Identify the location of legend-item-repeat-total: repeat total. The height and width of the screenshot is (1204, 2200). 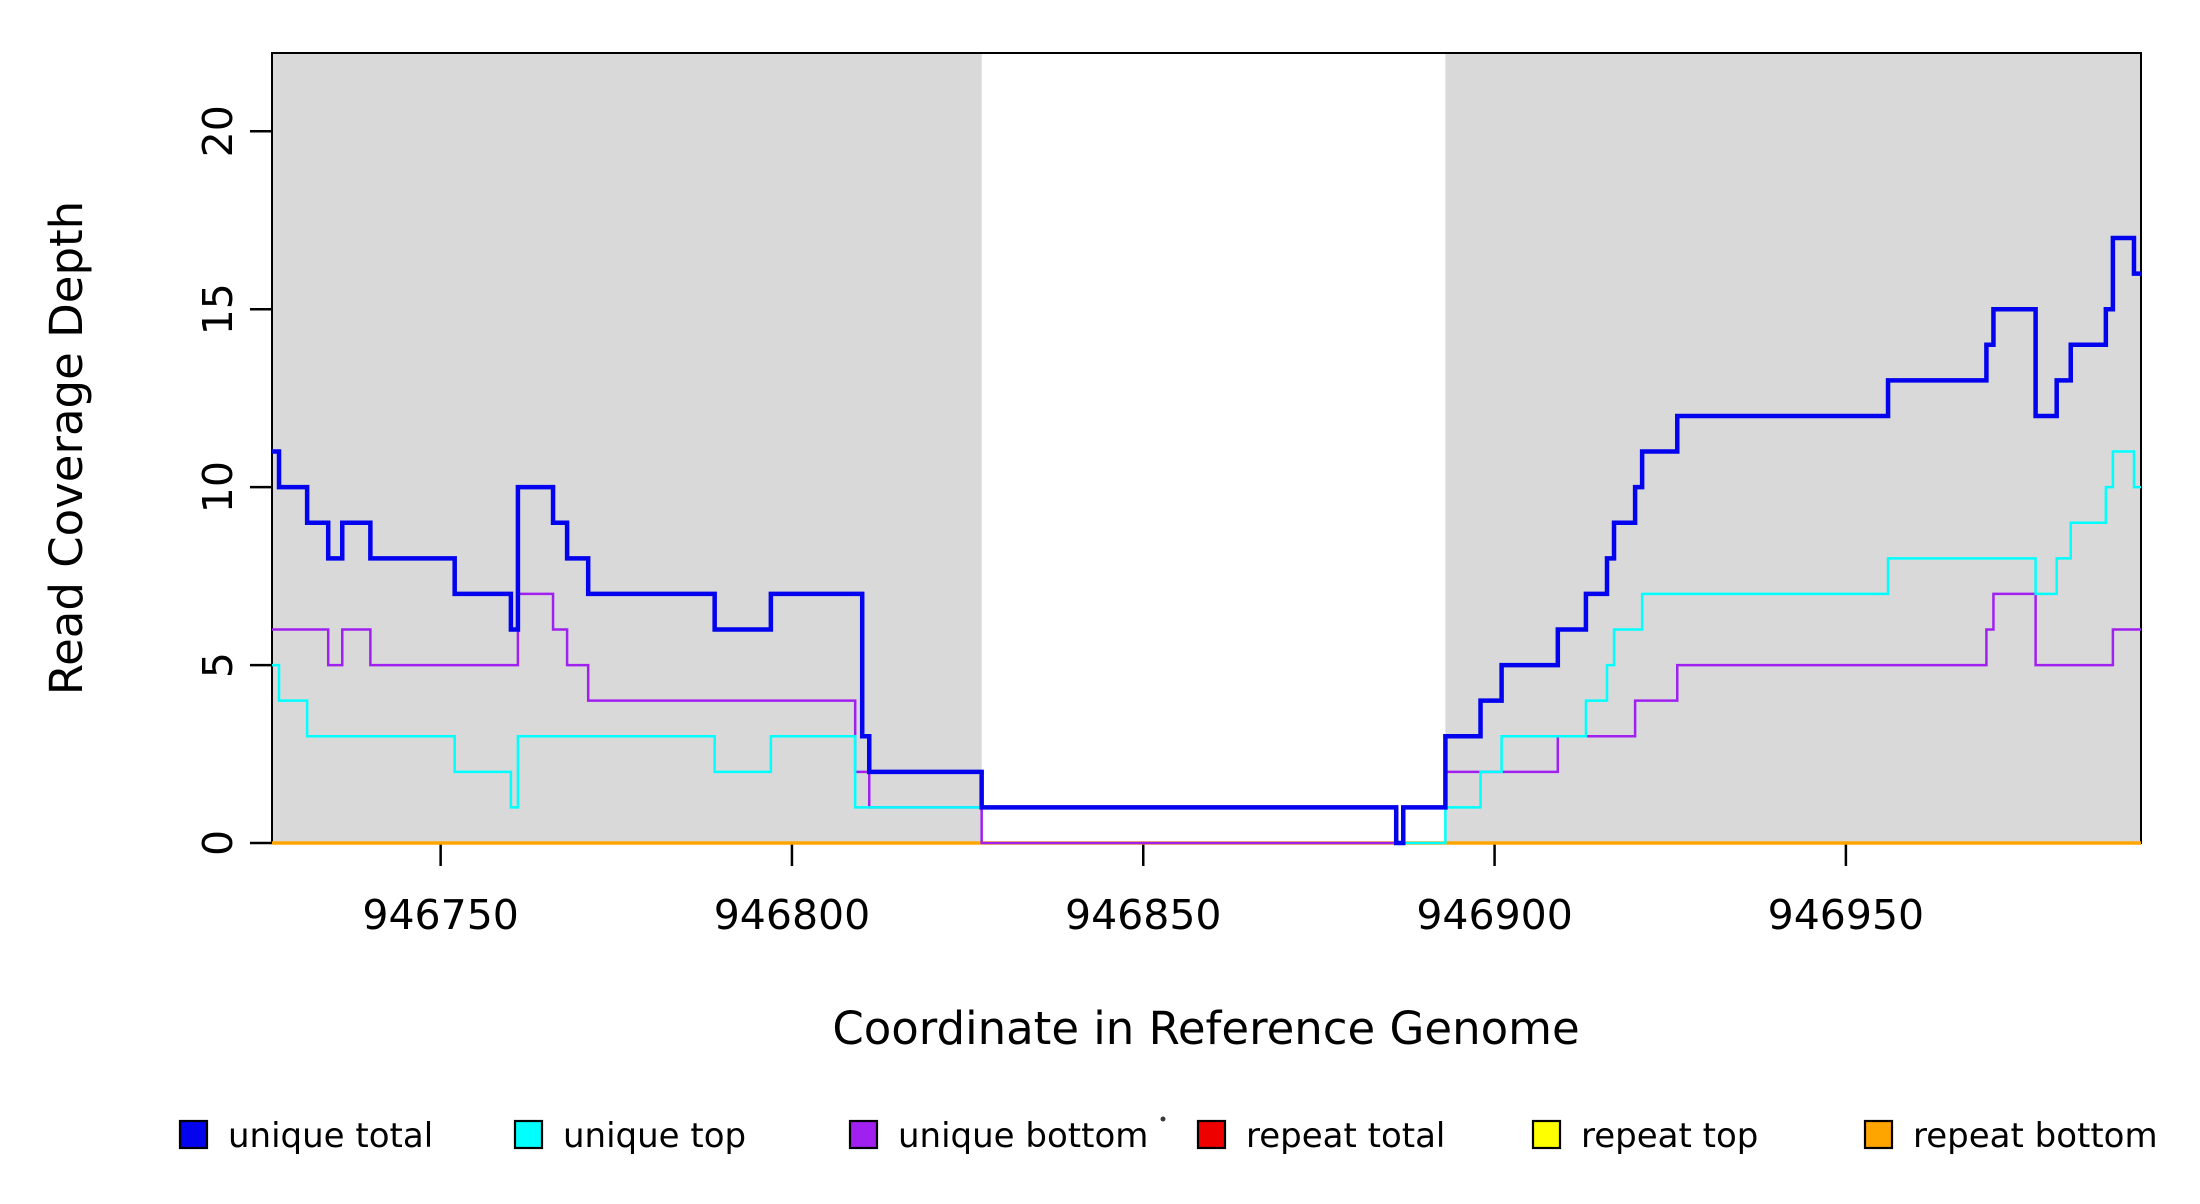
(1320, 1136).